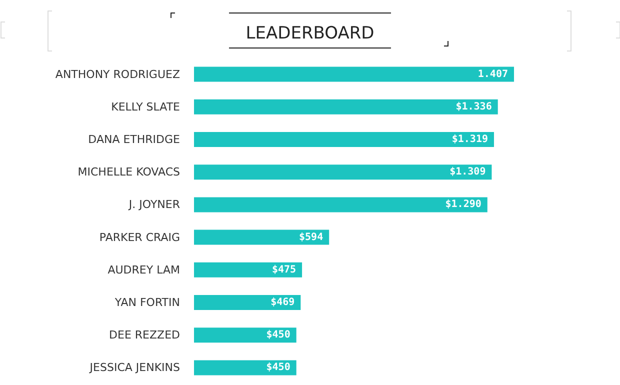 Image resolution: width=620 pixels, height=385 pixels. What do you see at coordinates (463, 204) in the screenshot?
I see `data-label: $1.290` at bounding box center [463, 204].